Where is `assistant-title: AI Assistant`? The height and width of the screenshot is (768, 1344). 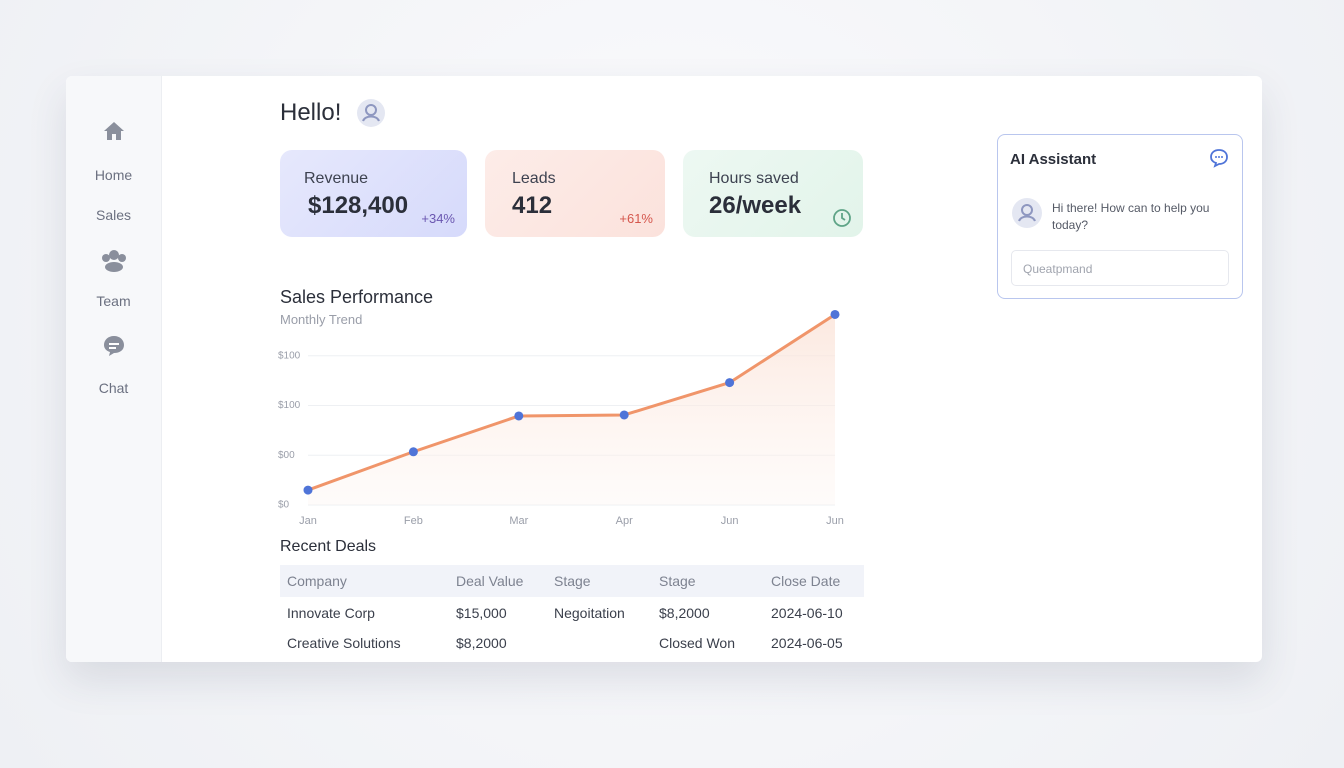 assistant-title: AI Assistant is located at coordinates (1053, 159).